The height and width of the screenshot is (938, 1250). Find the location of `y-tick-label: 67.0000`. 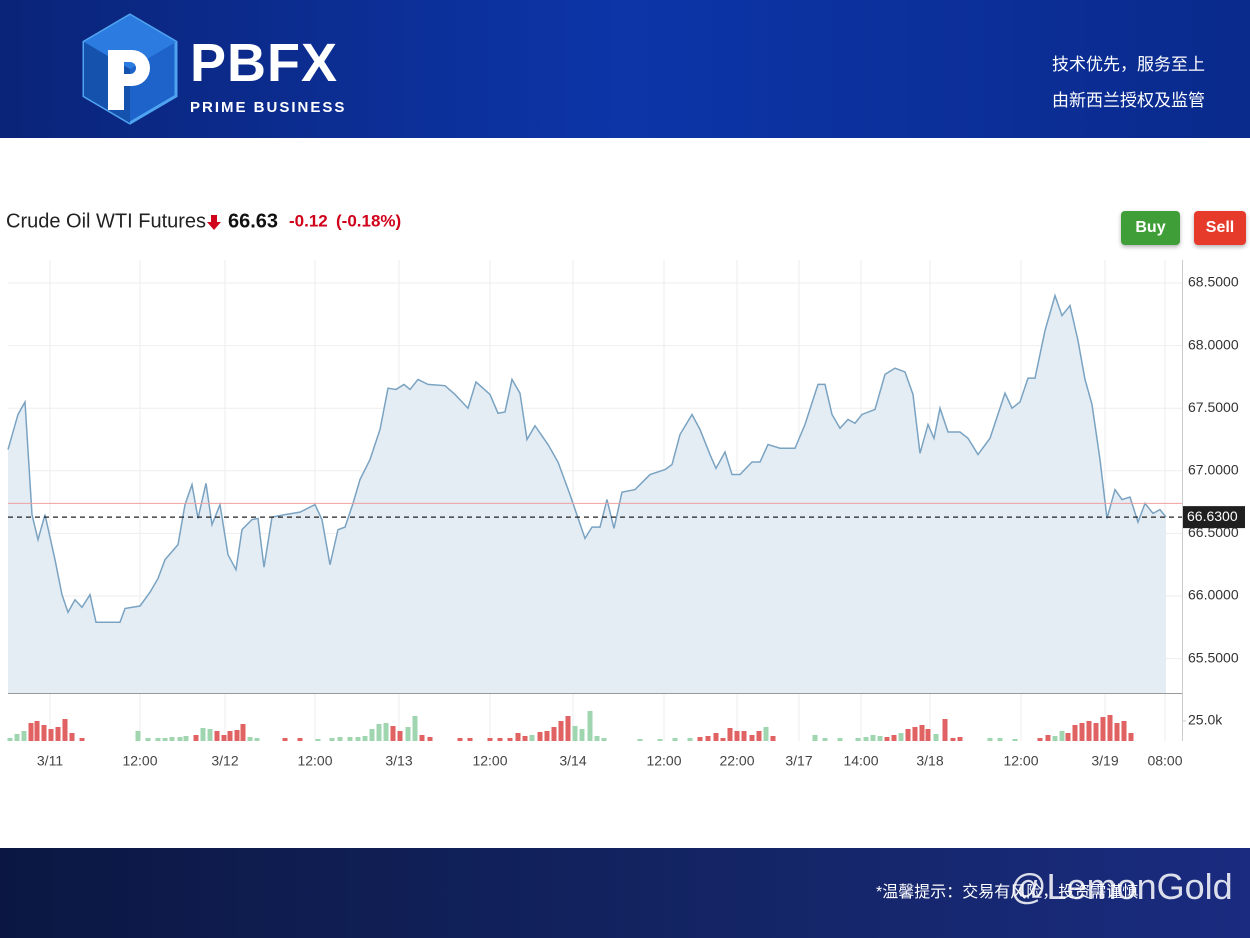

y-tick-label: 67.0000 is located at coordinates (1213, 470).